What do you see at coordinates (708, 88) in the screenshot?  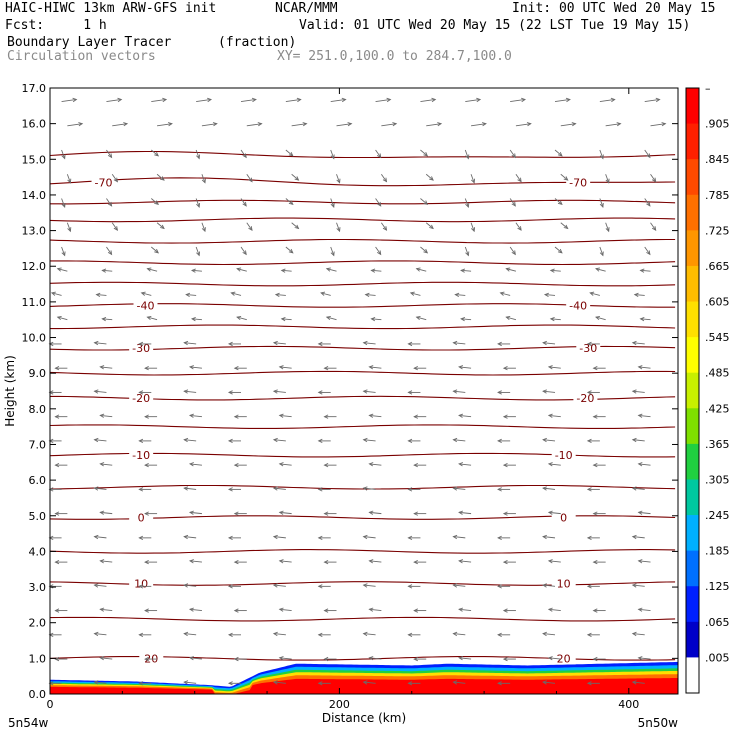 I see `colorbar-label: –` at bounding box center [708, 88].